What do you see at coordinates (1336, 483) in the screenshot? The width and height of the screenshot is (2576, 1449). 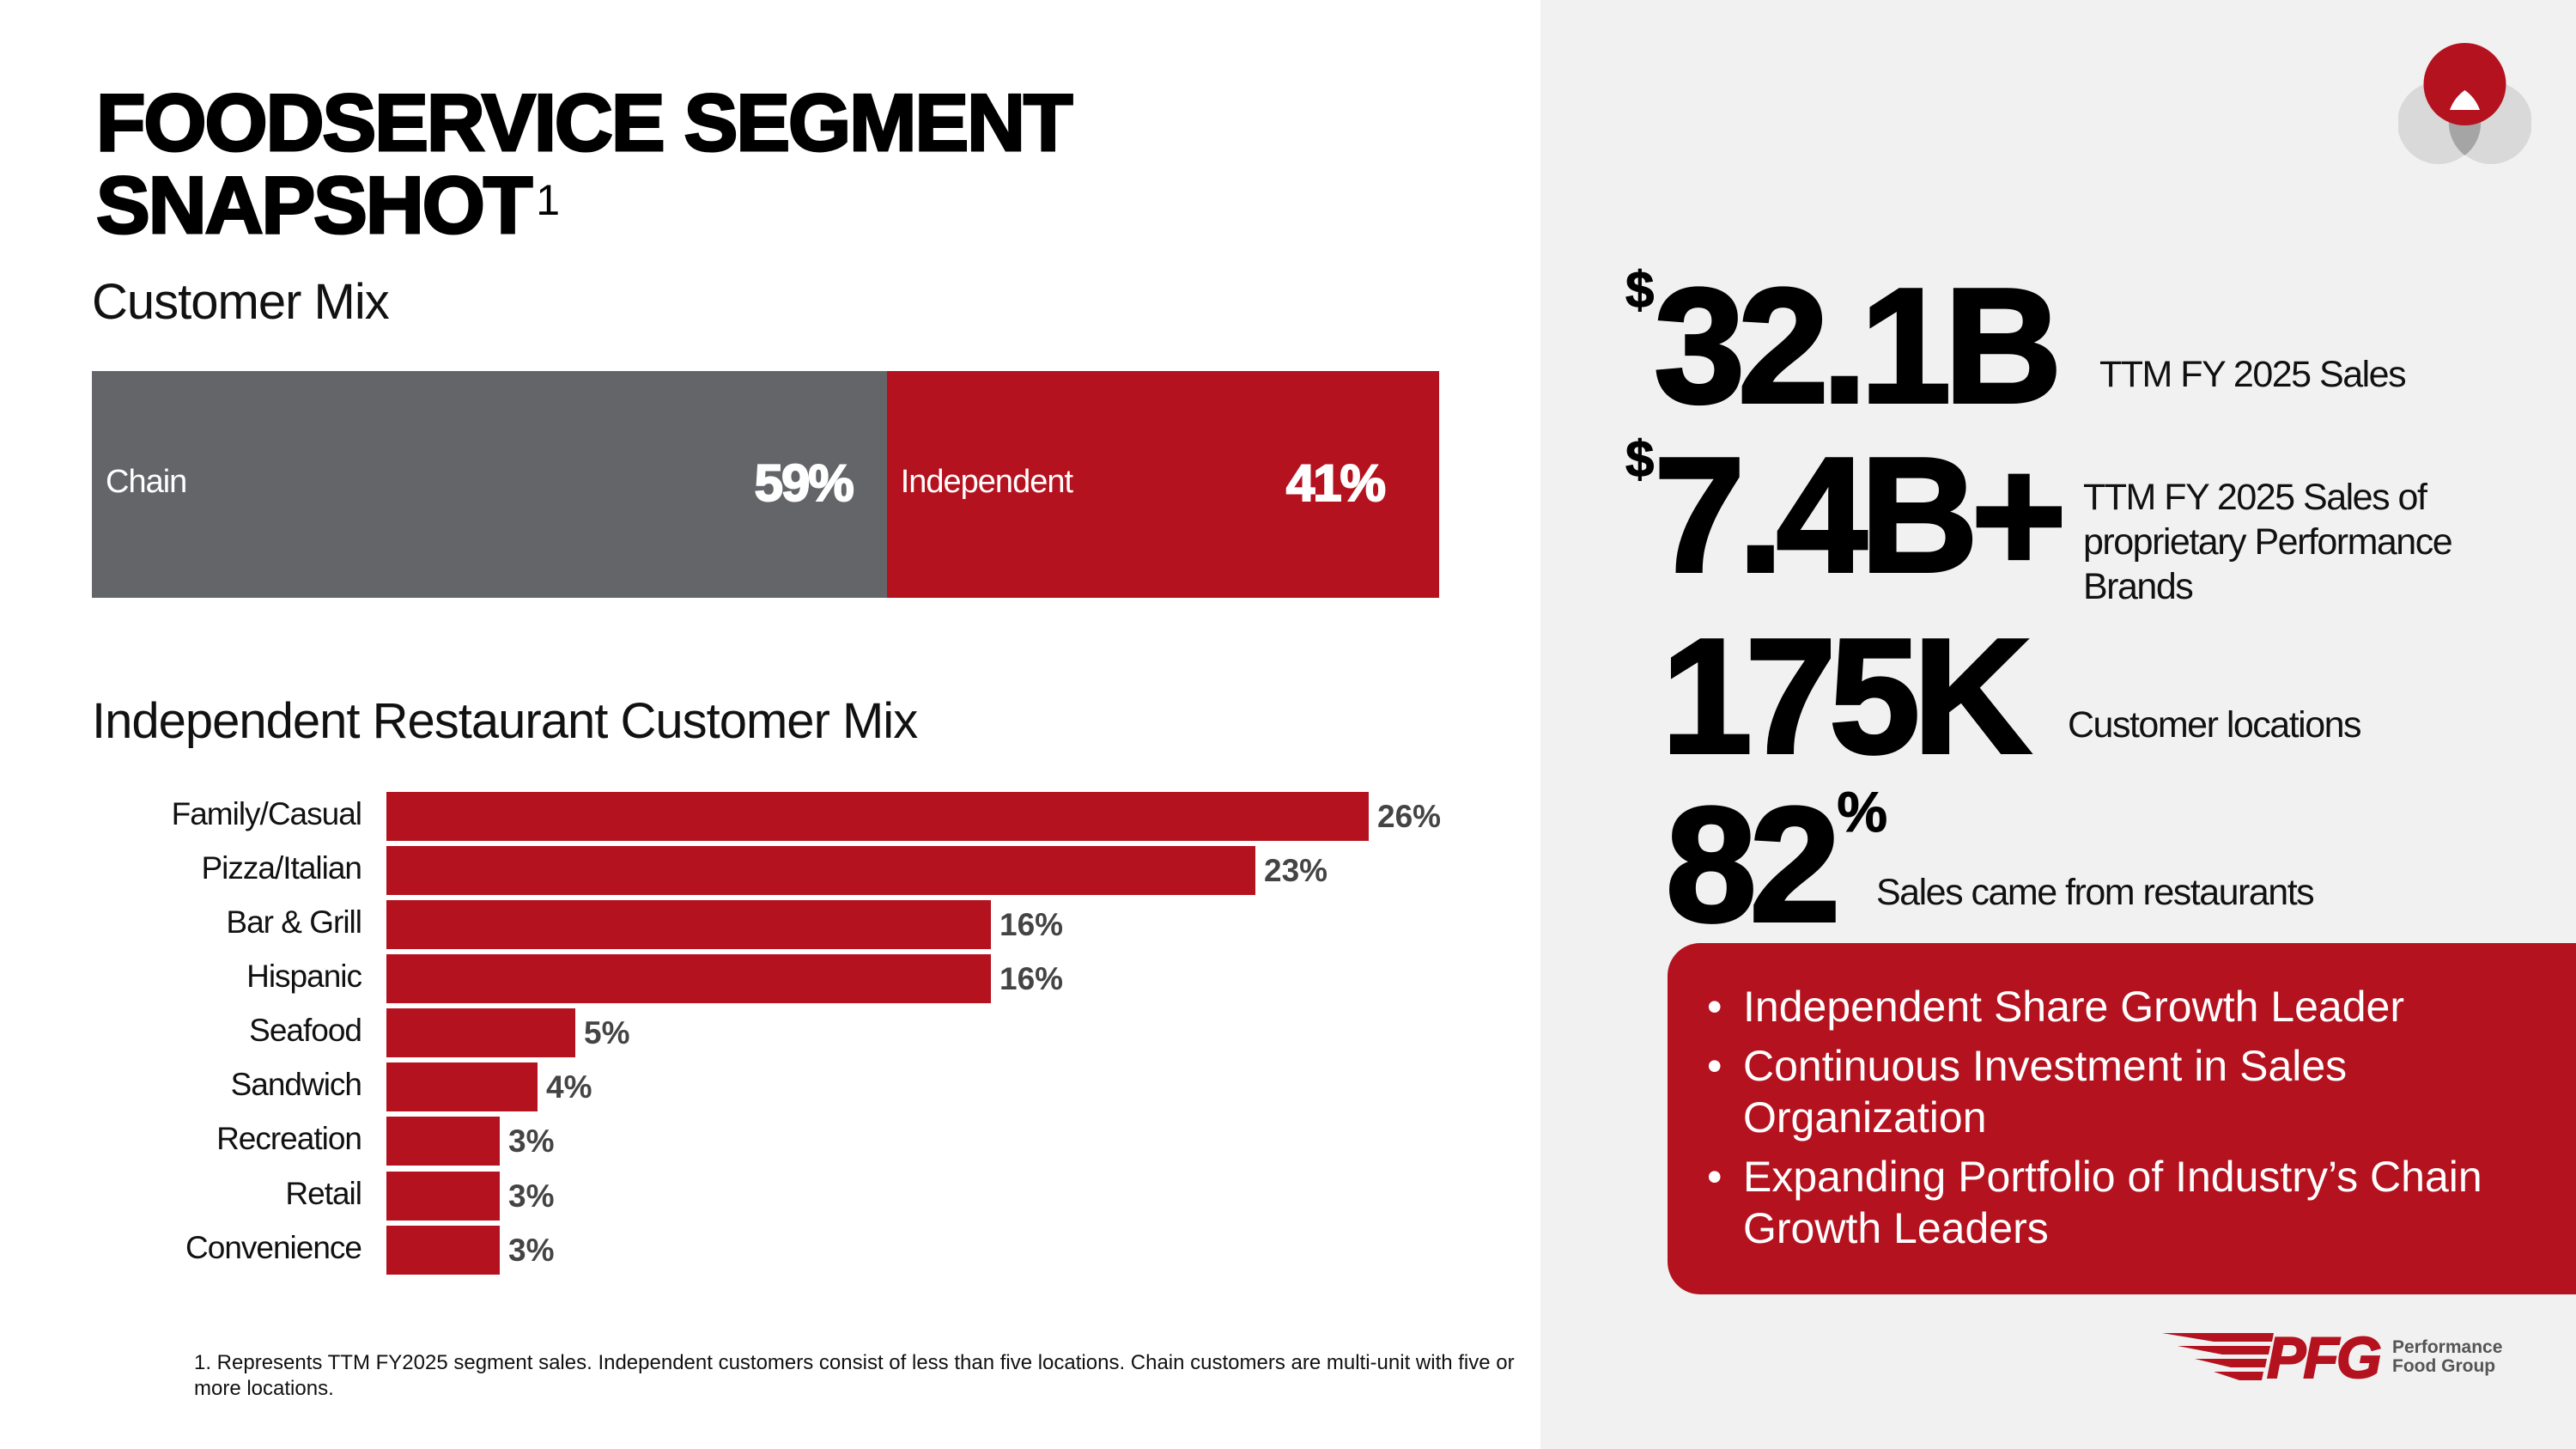 I see `independent-value: 41%` at bounding box center [1336, 483].